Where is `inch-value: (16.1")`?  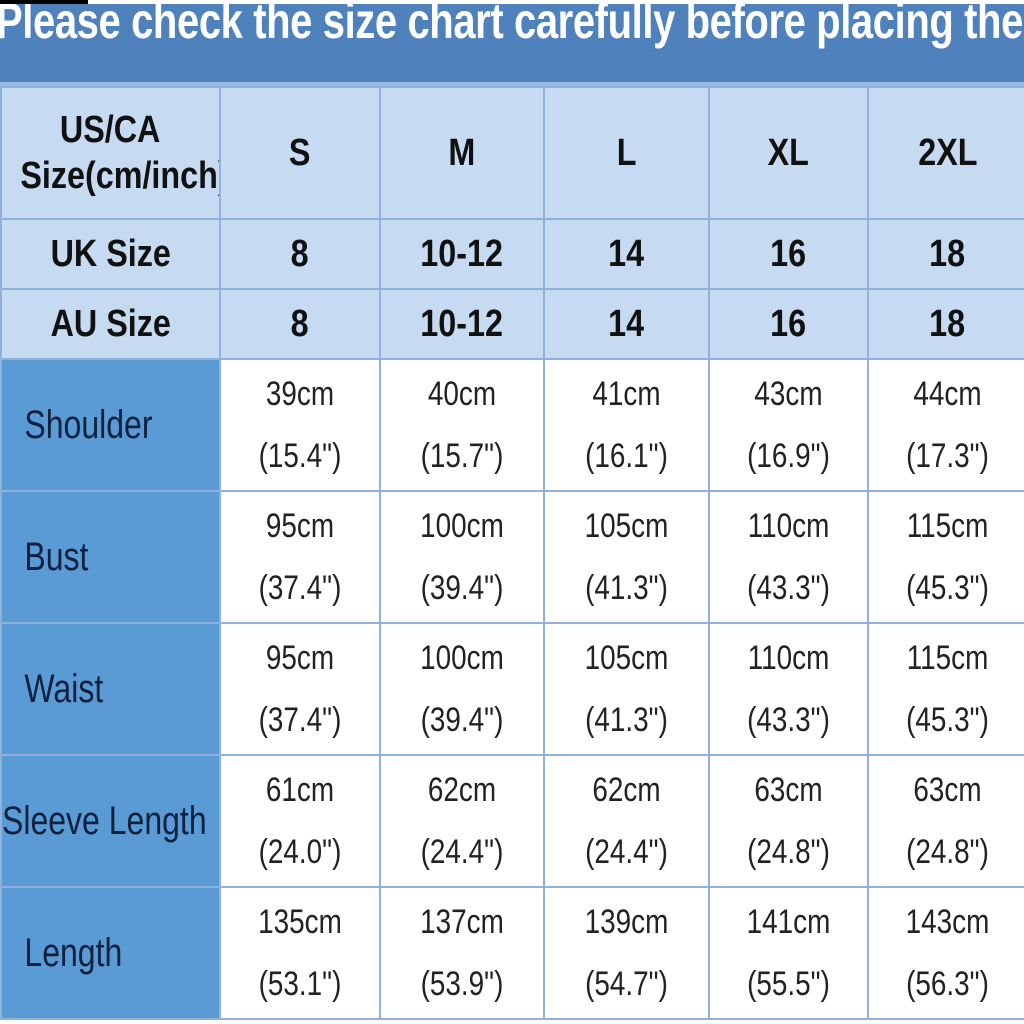
inch-value: (16.1") is located at coordinates (626, 456).